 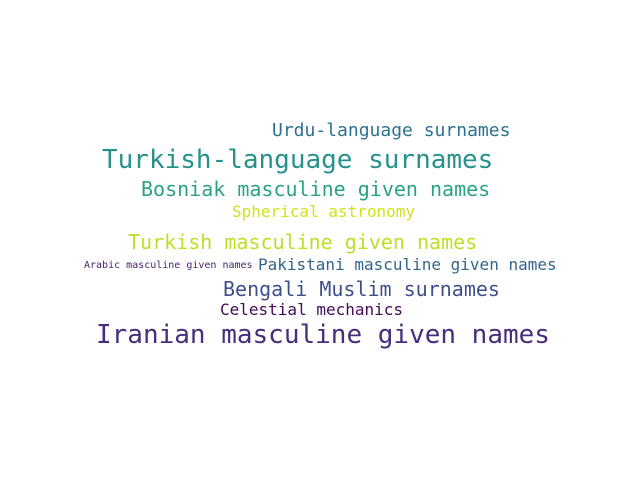 What do you see at coordinates (407, 264) in the screenshot?
I see `word-cloud-term: Pakistani masculine given names` at bounding box center [407, 264].